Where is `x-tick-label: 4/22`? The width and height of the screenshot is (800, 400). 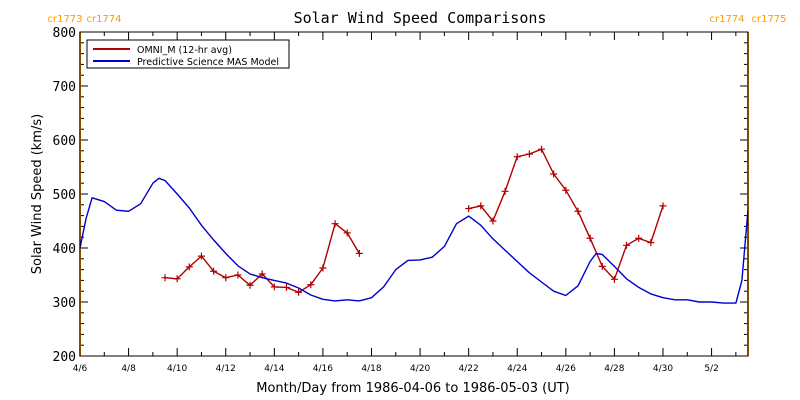
x-tick-label: 4/22 is located at coordinates (469, 369).